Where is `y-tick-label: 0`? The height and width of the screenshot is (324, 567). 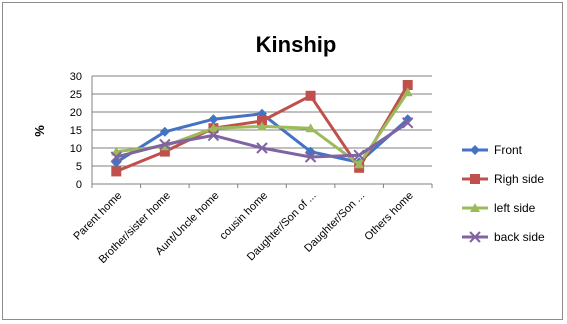 y-tick-label: 0 is located at coordinates (79, 185).